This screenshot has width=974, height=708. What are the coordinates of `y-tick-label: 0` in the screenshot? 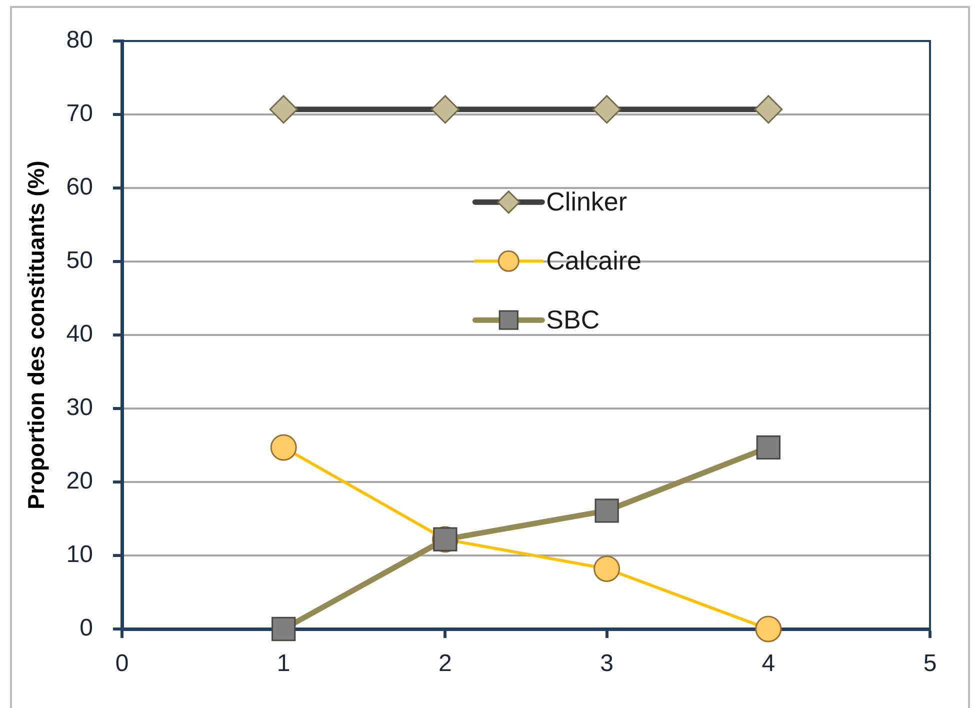 It's located at (86, 628).